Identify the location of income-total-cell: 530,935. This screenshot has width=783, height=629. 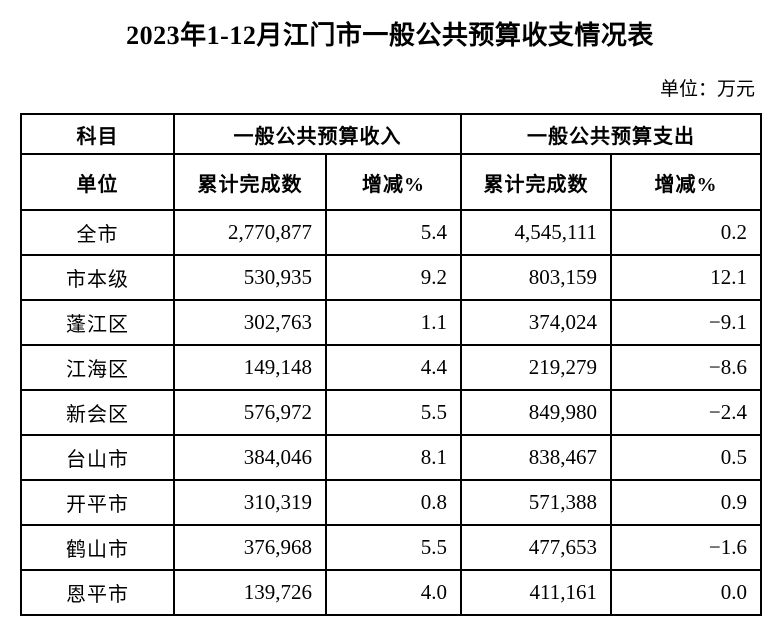
(250, 277).